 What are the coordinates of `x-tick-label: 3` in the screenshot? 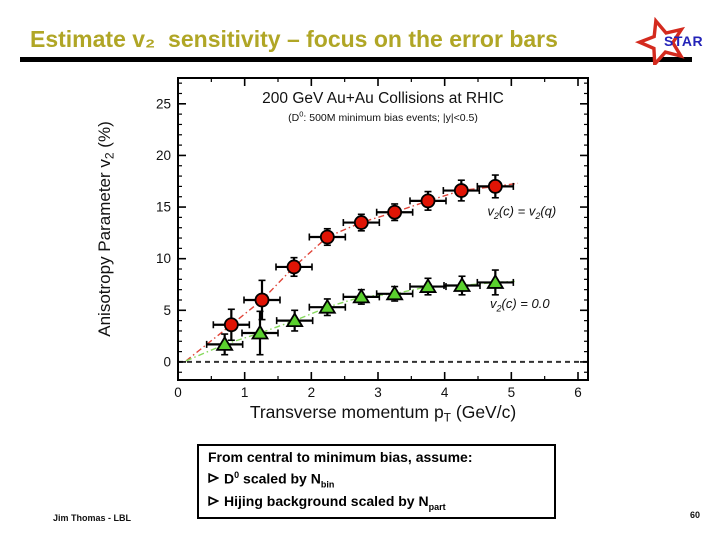 It's located at (378, 392).